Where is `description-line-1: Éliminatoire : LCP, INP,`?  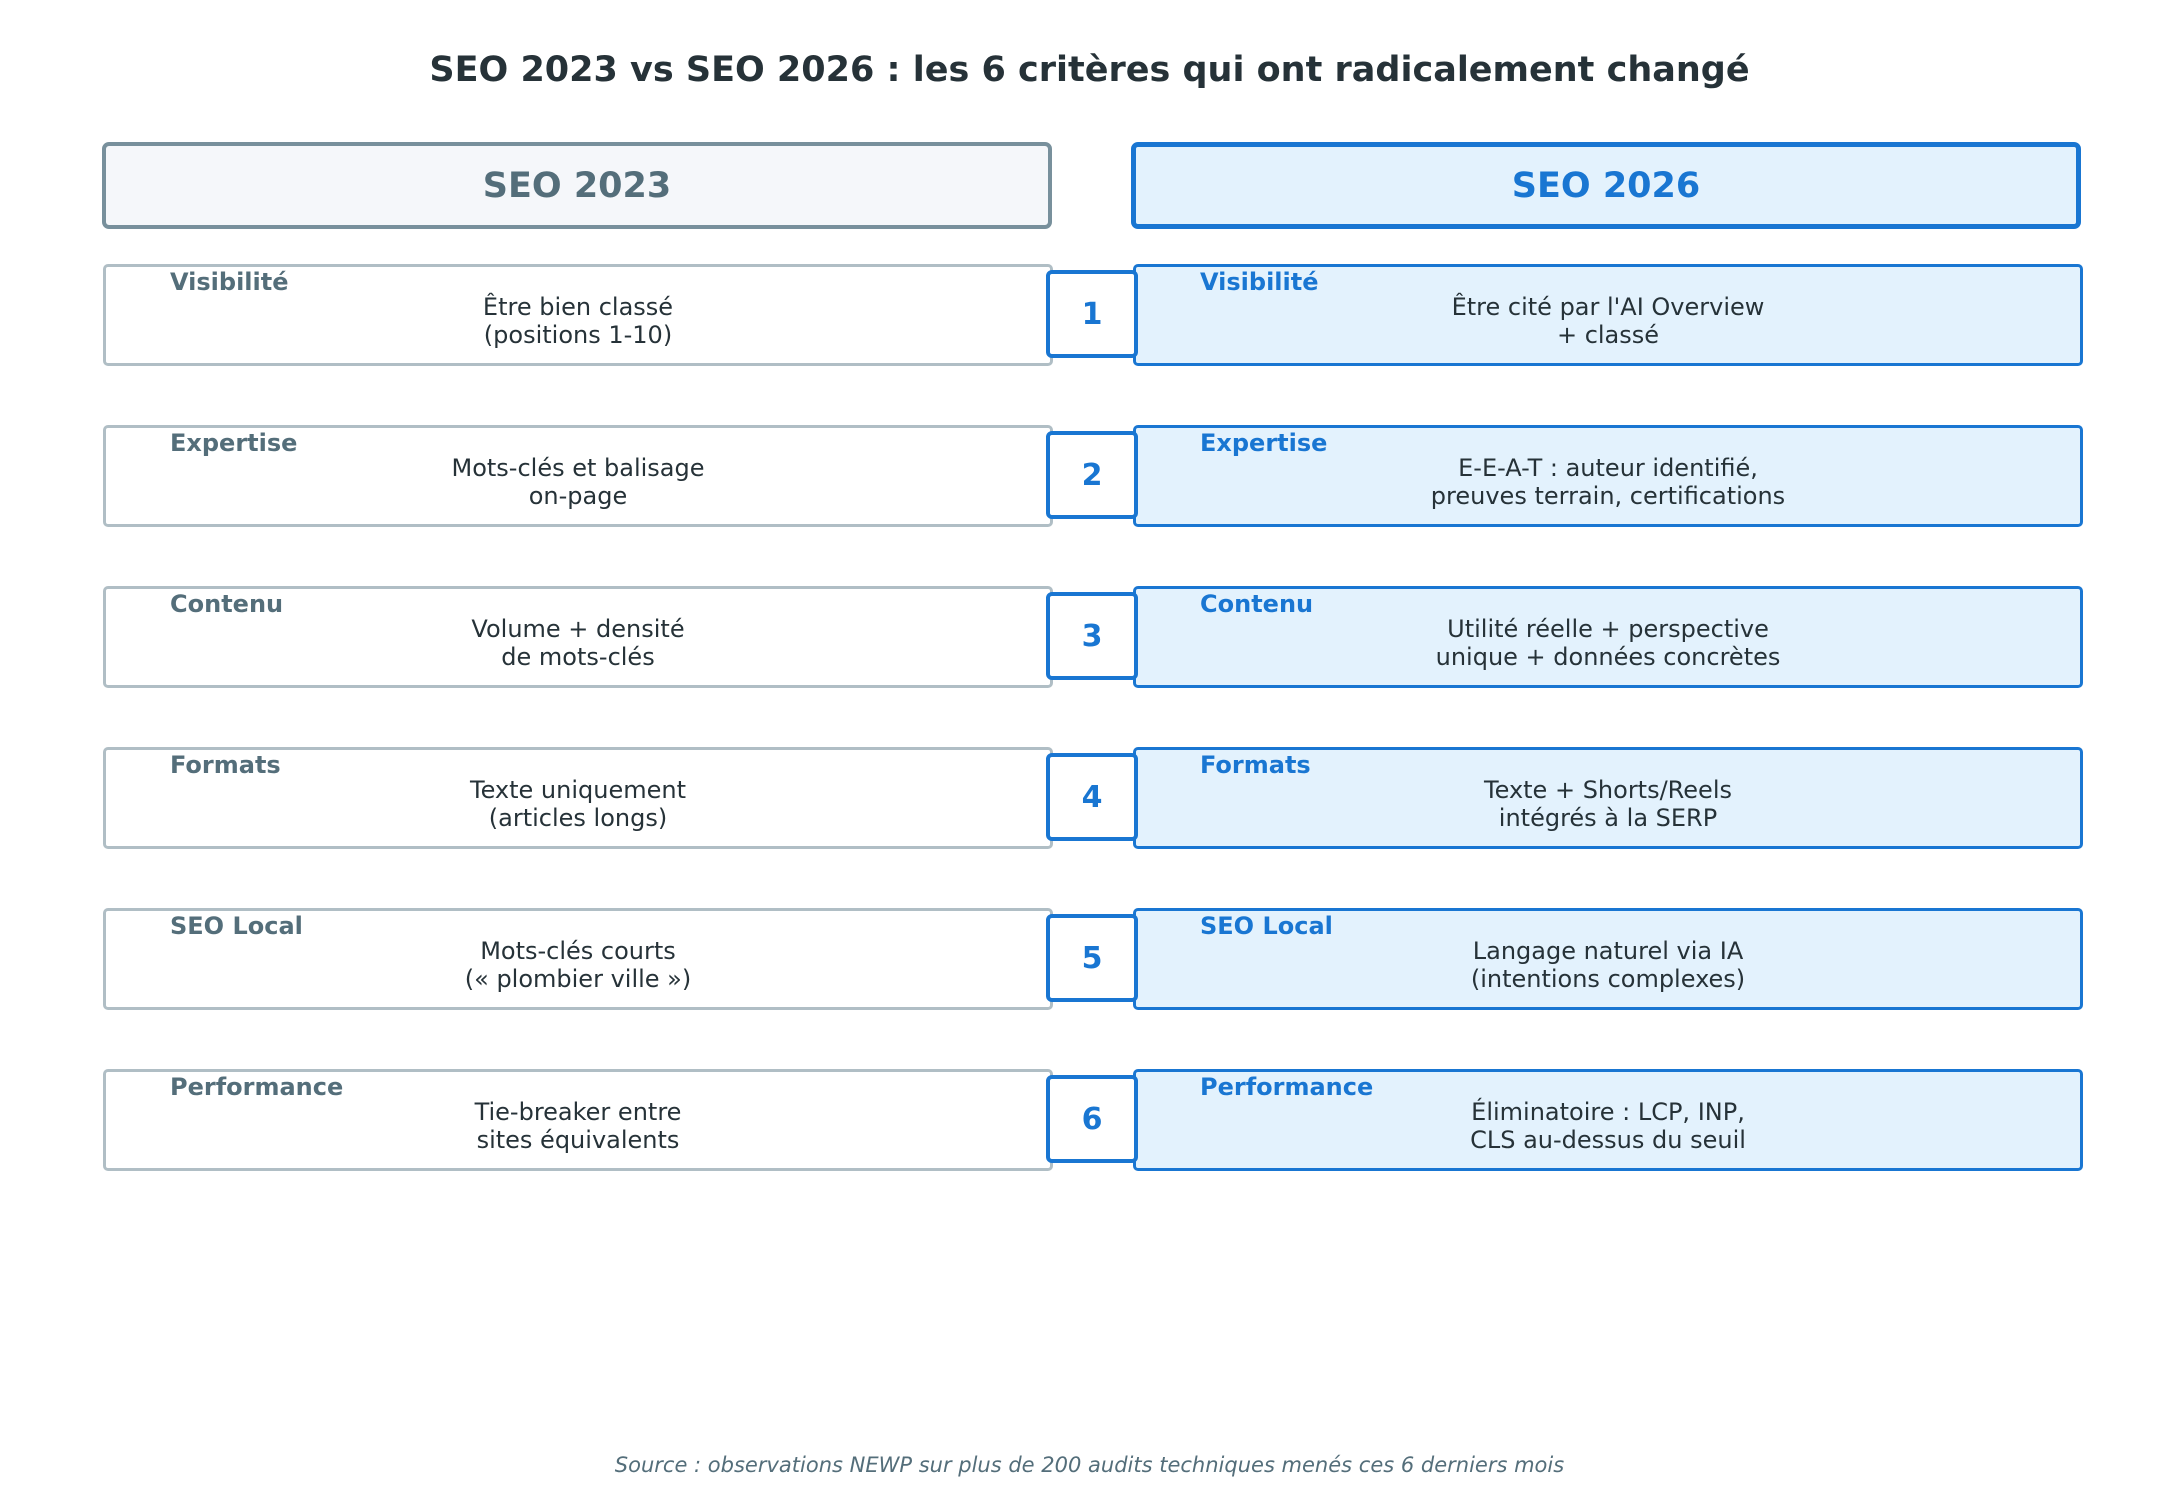 description-line-1: Éliminatoire : LCP, INP, is located at coordinates (1608, 1112).